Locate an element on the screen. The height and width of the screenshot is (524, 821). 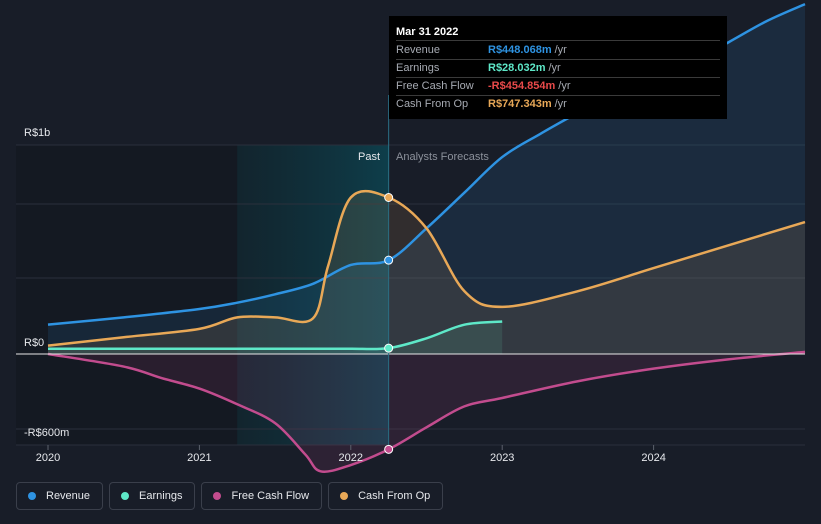
highlight-band is located at coordinates (313, 295).